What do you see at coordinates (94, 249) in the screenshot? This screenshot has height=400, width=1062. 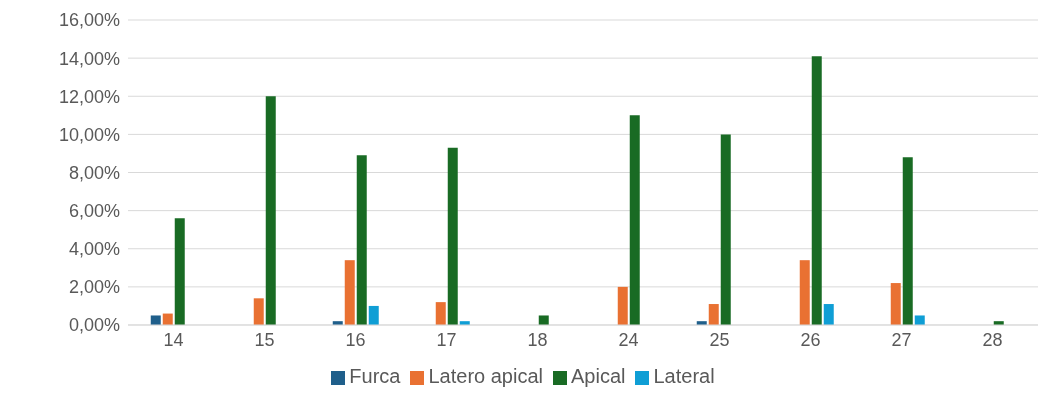 I see `y-tick-label: 4,00%` at bounding box center [94, 249].